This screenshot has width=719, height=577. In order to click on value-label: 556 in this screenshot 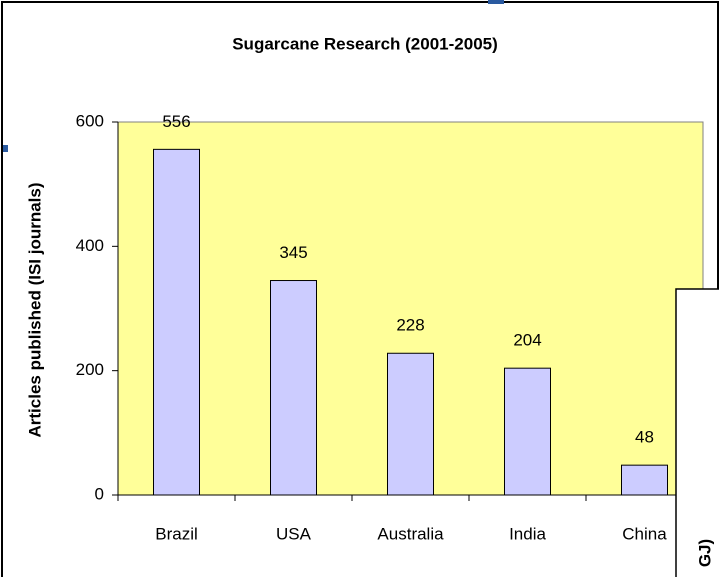, I will do `click(176, 121)`.